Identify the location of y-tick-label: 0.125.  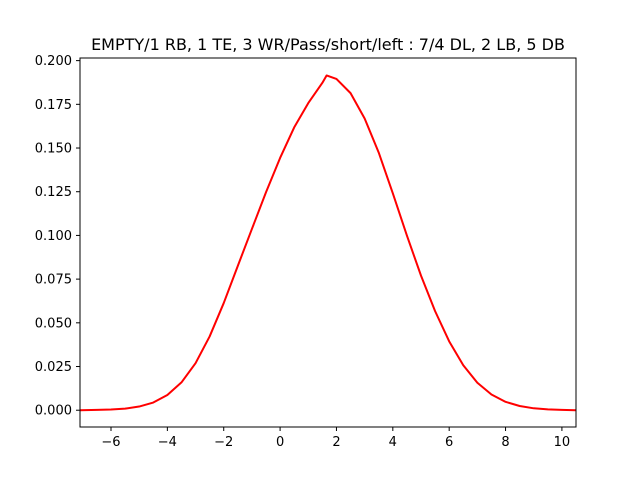
(53, 192).